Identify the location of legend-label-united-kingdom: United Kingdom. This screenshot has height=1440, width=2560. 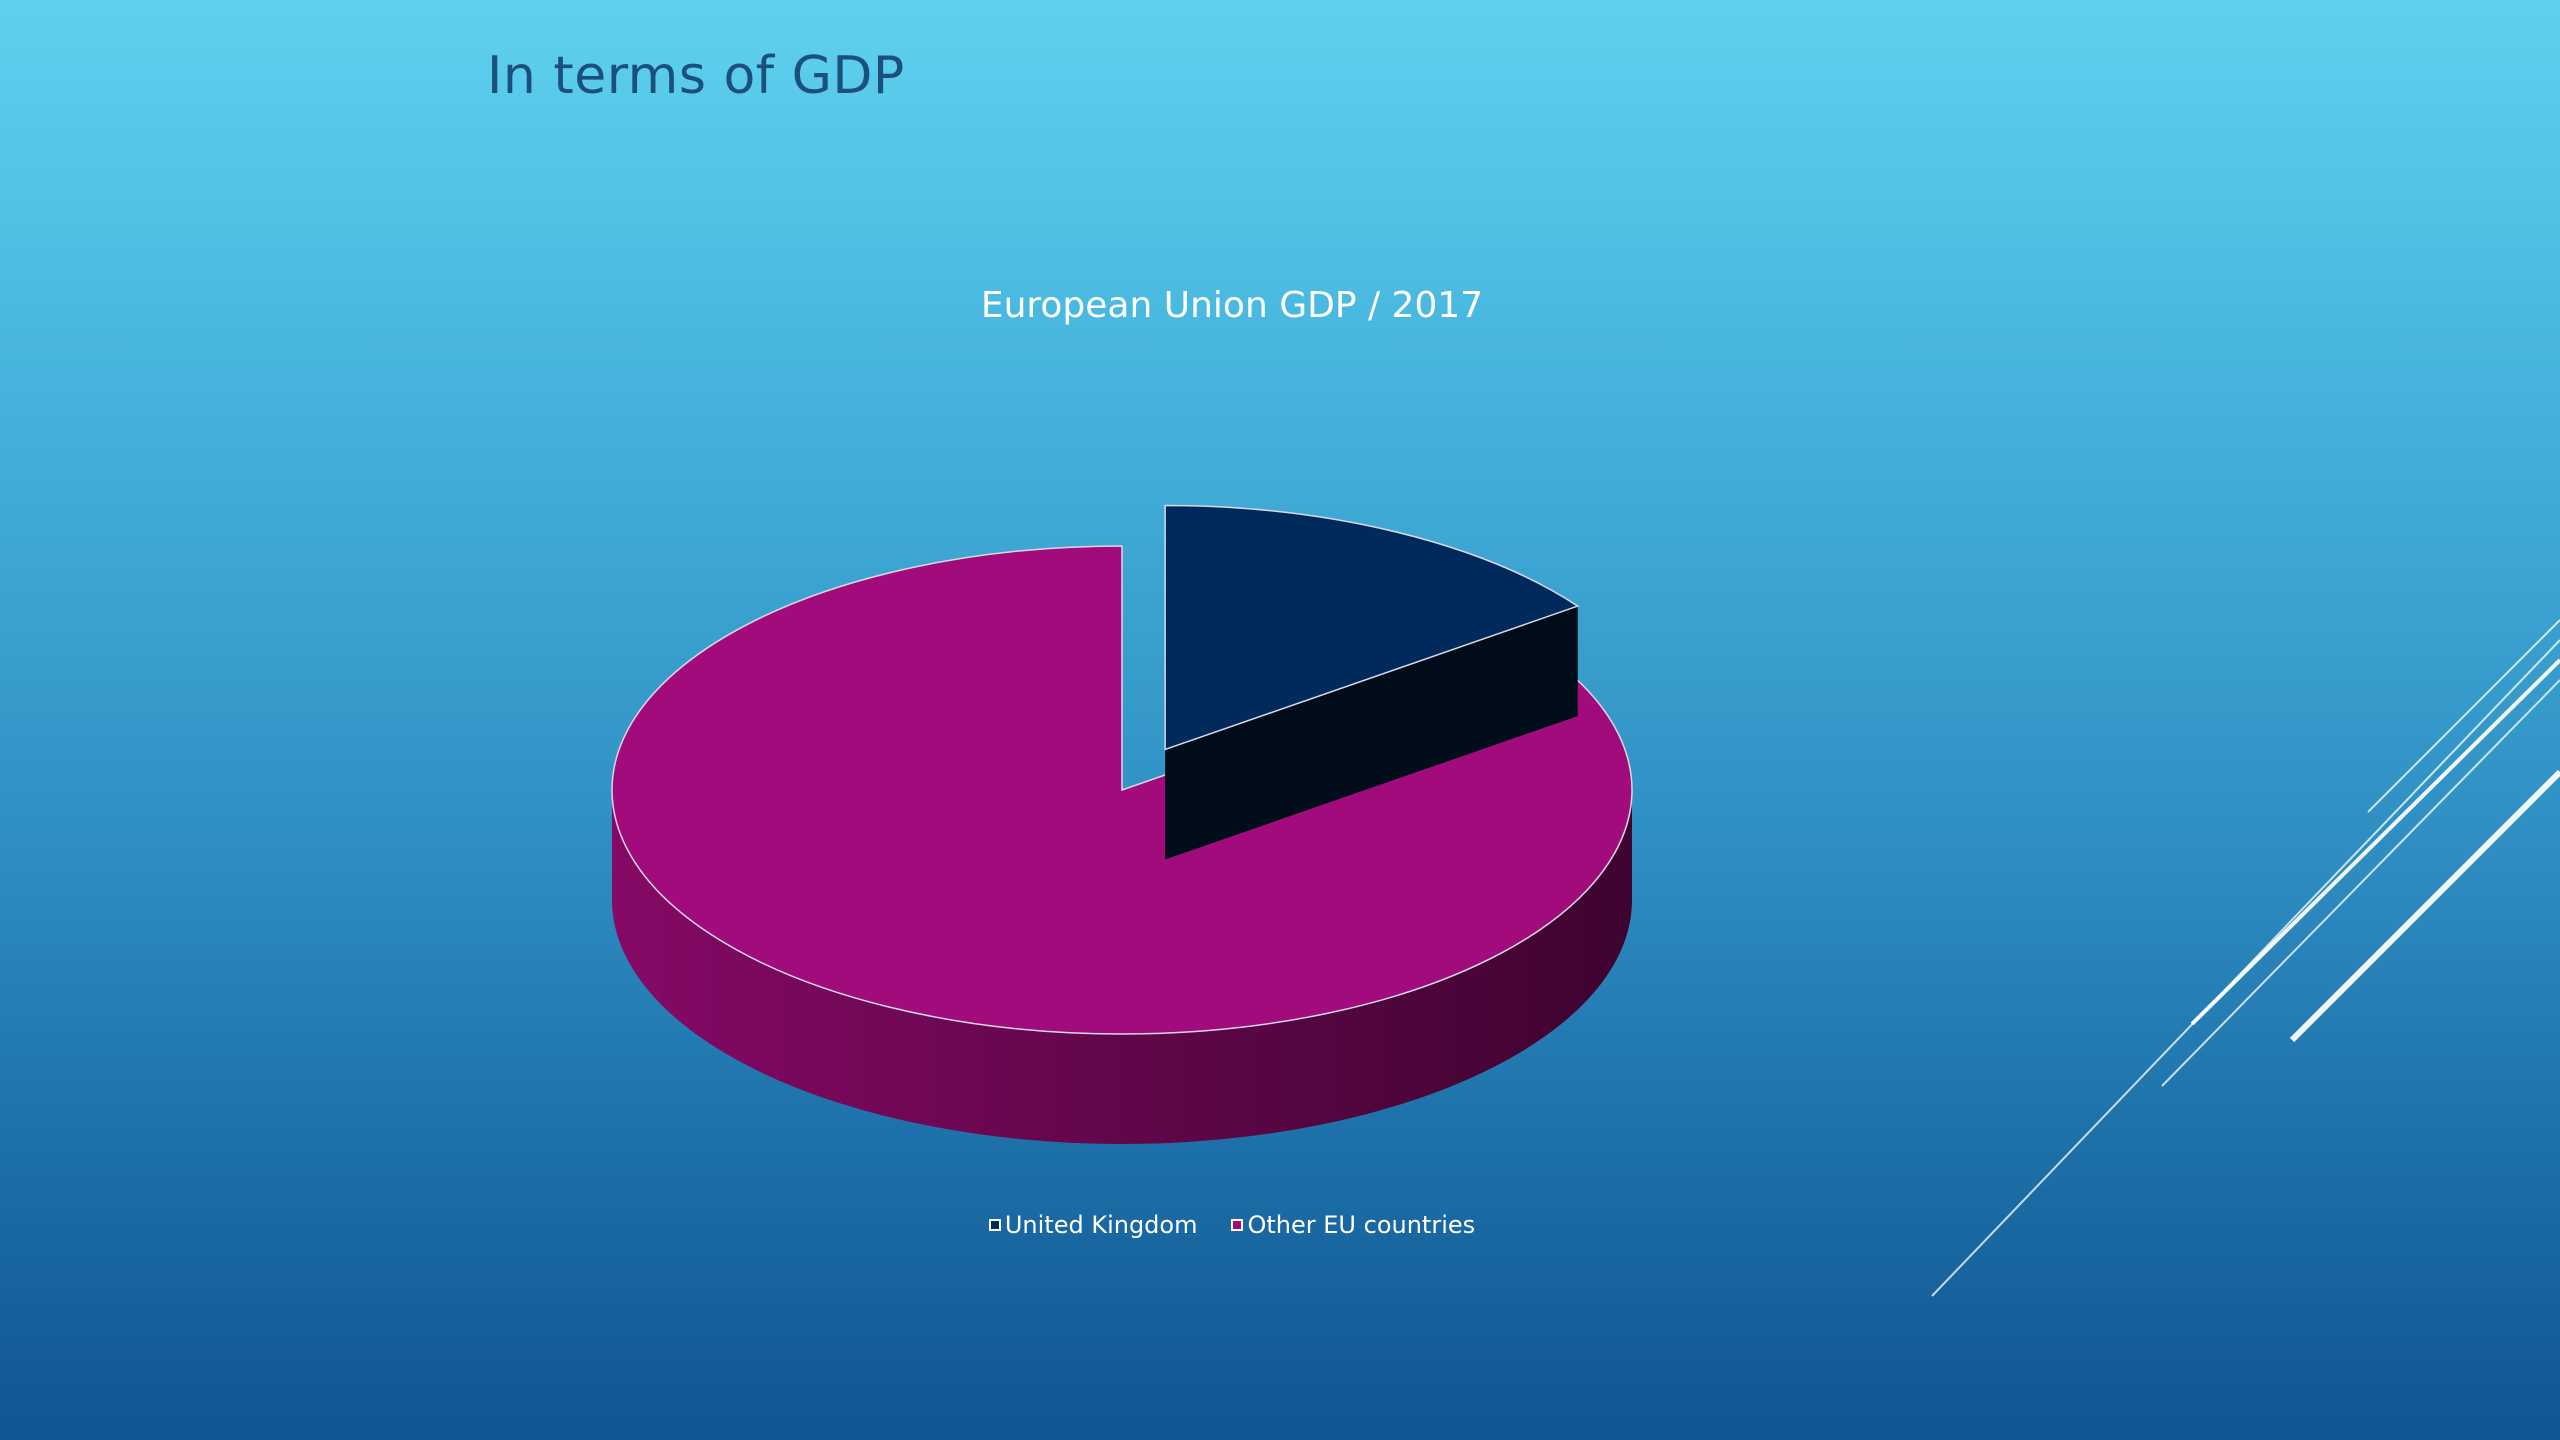
(1101, 1225).